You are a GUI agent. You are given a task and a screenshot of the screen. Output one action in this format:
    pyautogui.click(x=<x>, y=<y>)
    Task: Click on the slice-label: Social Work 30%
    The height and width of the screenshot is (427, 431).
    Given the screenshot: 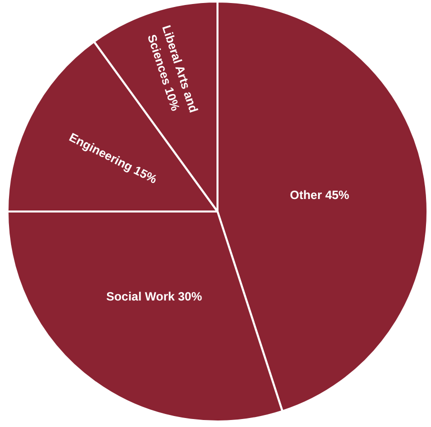 What is the action you would take?
    pyautogui.click(x=154, y=296)
    